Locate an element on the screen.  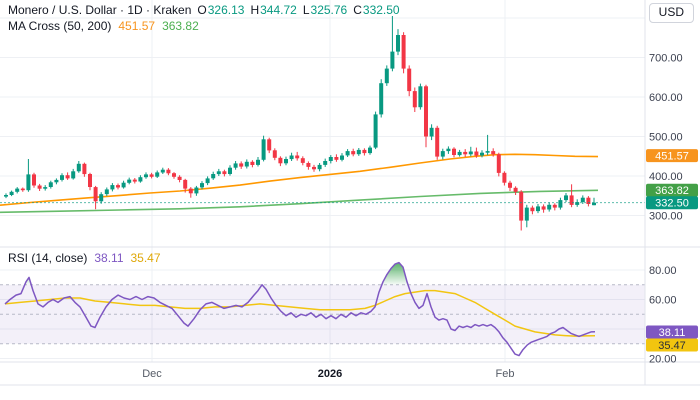
time-axis-labels: Dec 2026 Feb is located at coordinates (328, 374).